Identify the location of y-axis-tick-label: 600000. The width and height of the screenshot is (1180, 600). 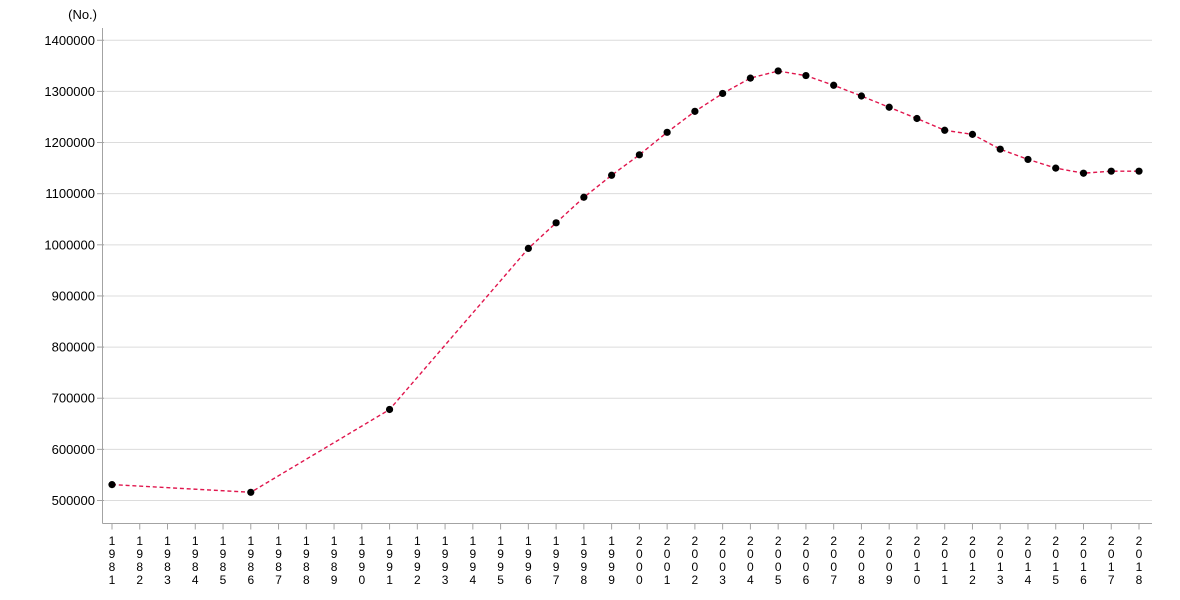
(73, 449).